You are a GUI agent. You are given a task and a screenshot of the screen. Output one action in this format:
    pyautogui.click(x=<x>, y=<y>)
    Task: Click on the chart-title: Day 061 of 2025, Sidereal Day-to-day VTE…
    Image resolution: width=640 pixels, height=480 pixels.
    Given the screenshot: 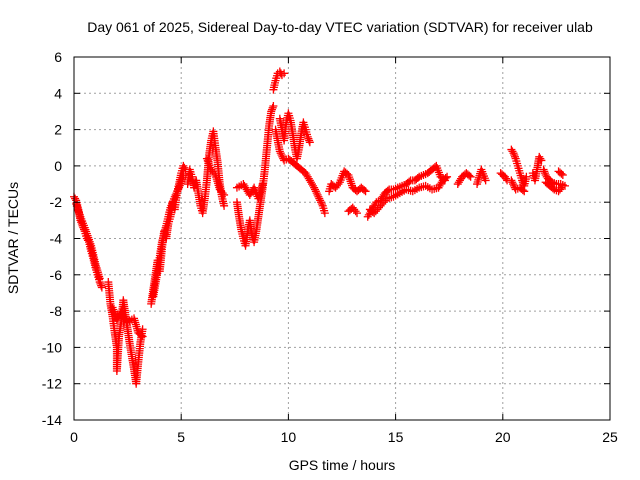 What is the action you would take?
    pyautogui.click(x=340, y=27)
    